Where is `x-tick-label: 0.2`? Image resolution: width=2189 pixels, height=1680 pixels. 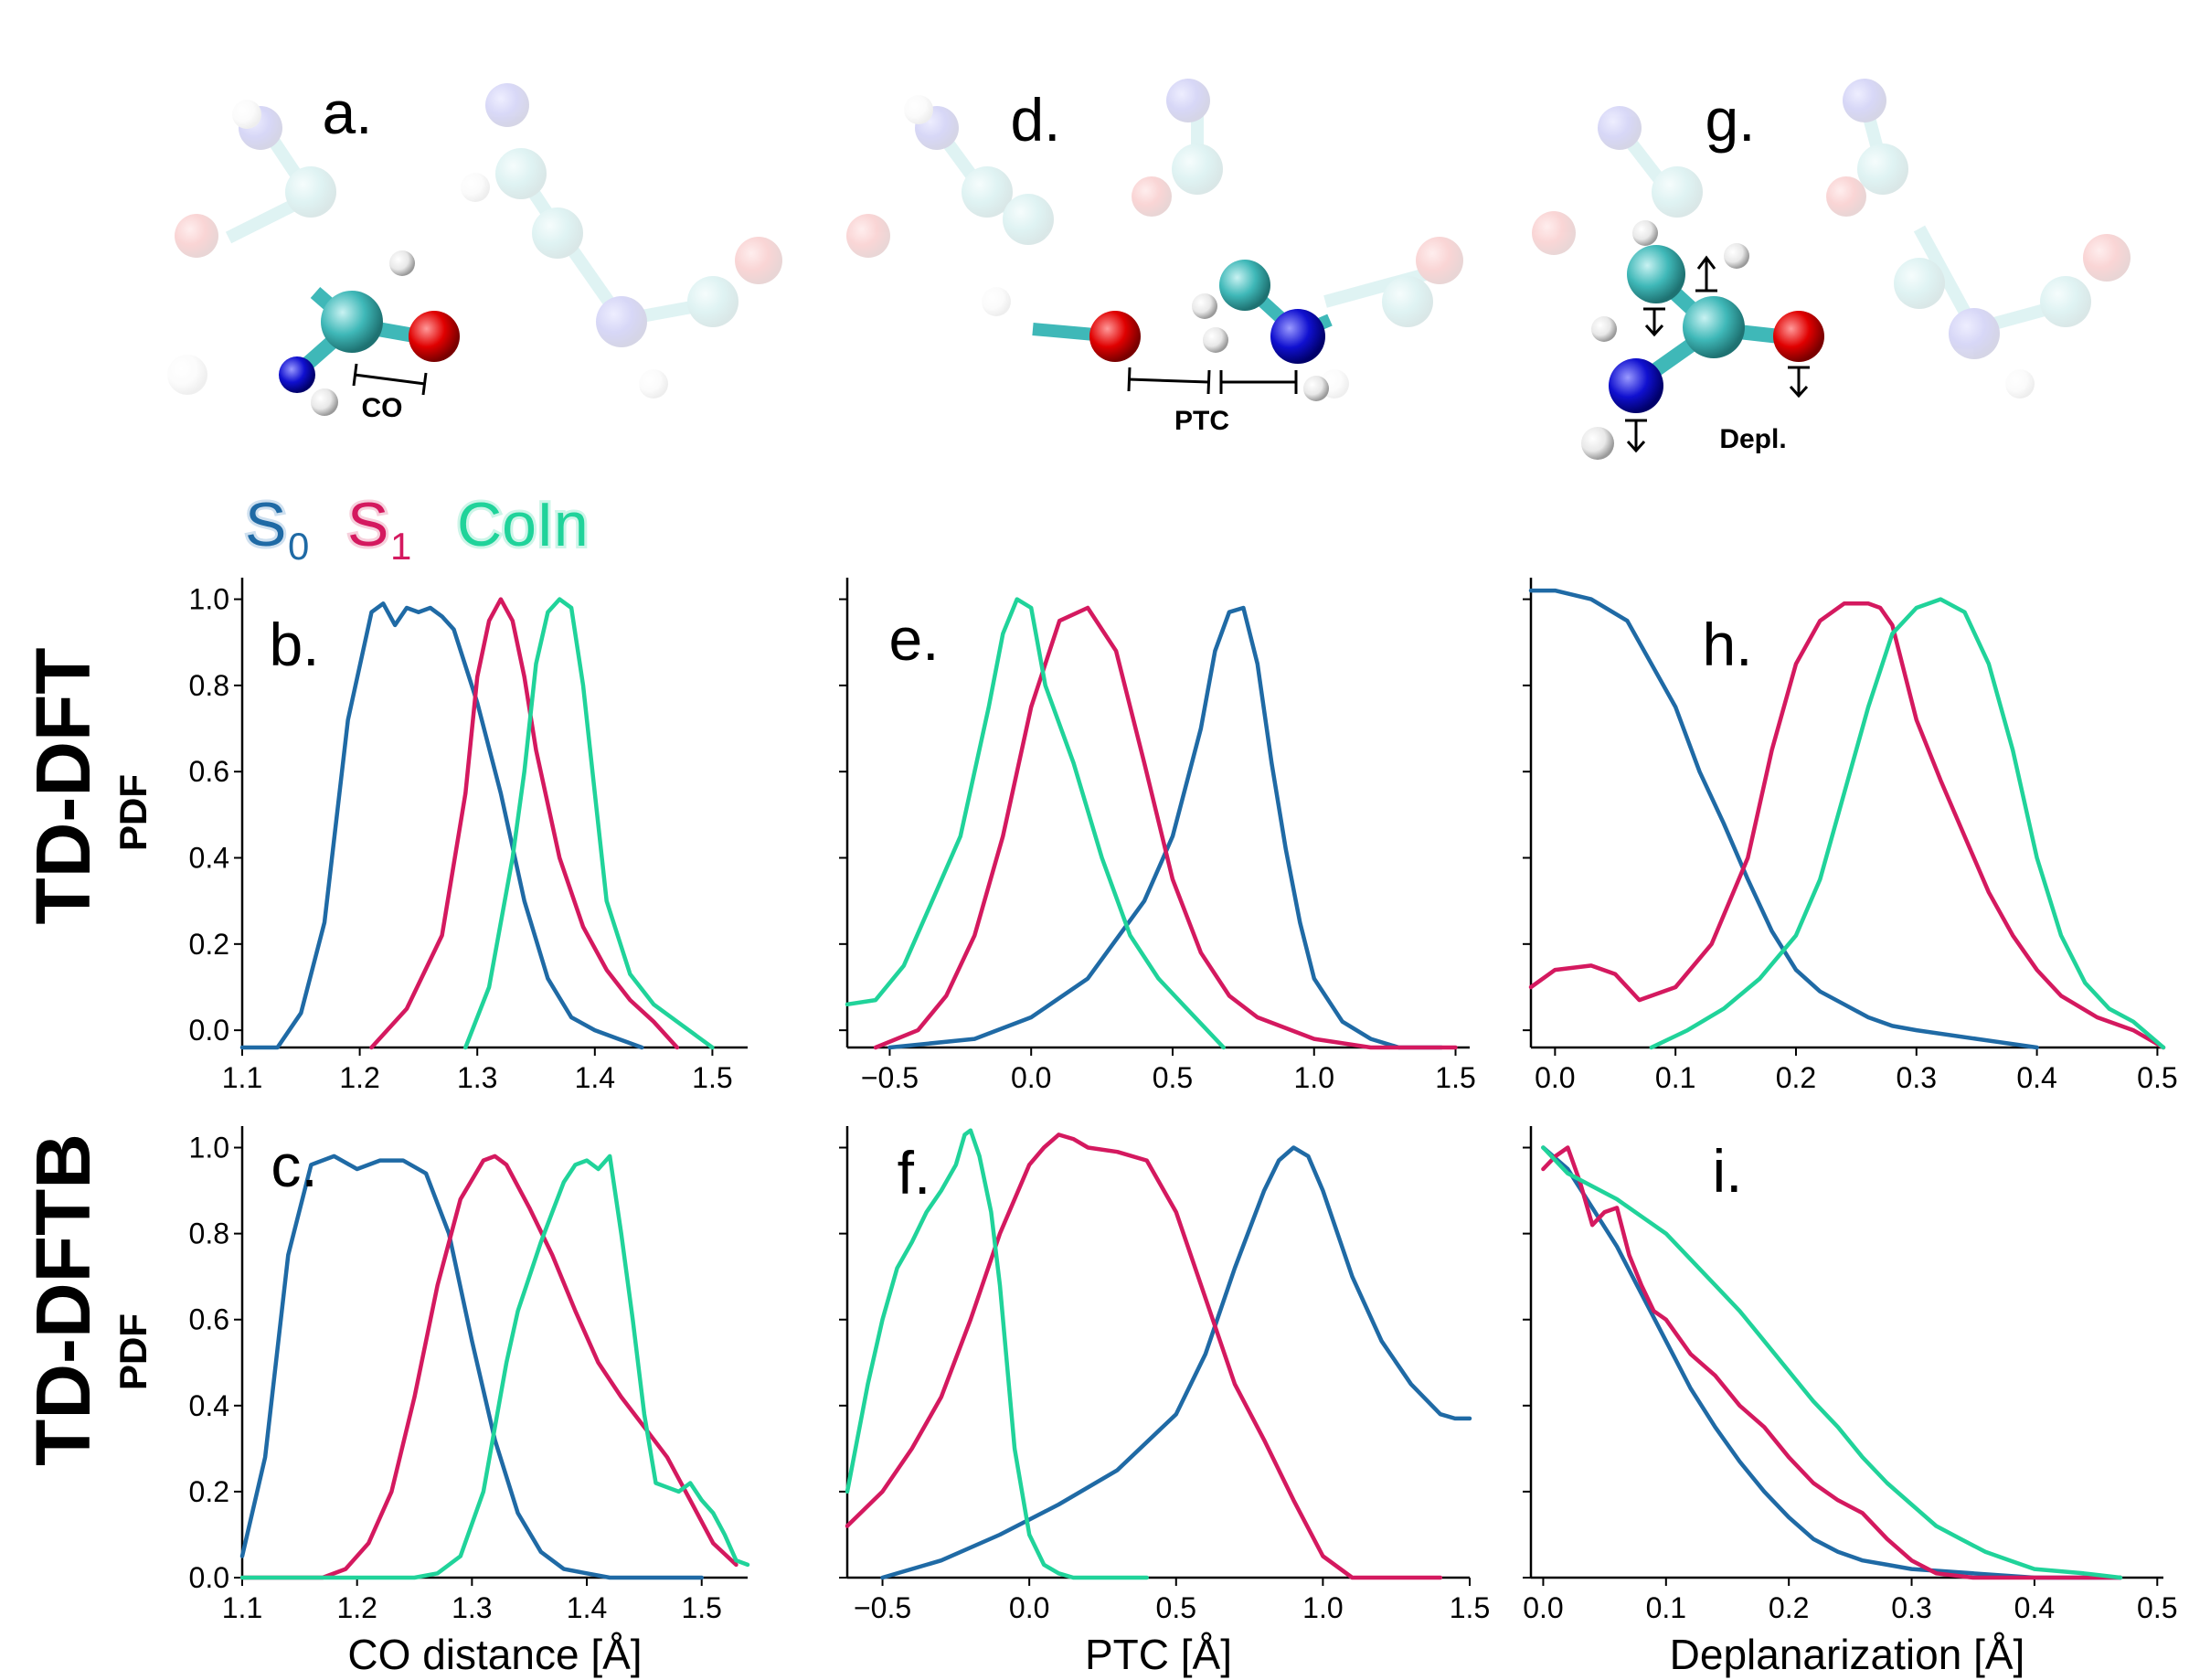 x-tick-label: 0.2 is located at coordinates (1796, 1077).